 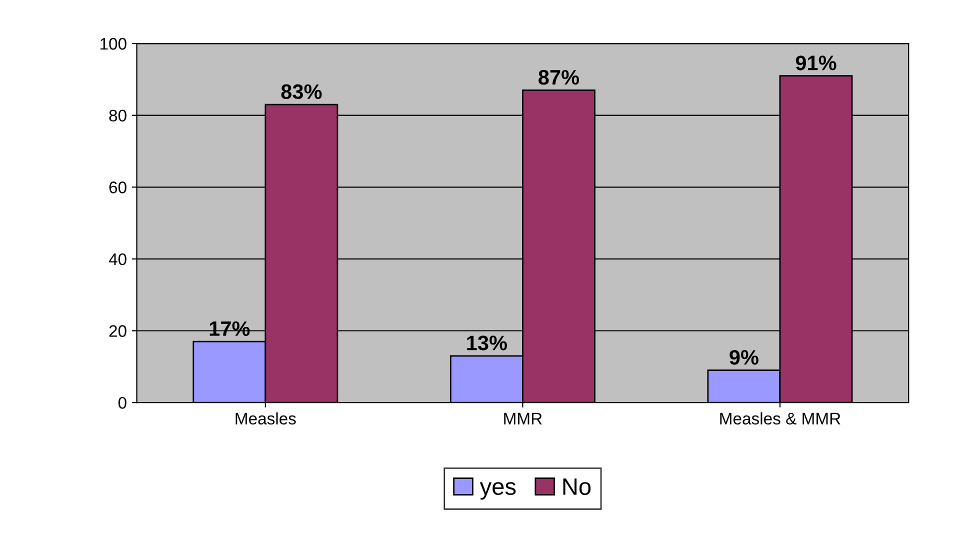 I want to click on x-tick-label: Measles, so click(x=266, y=418).